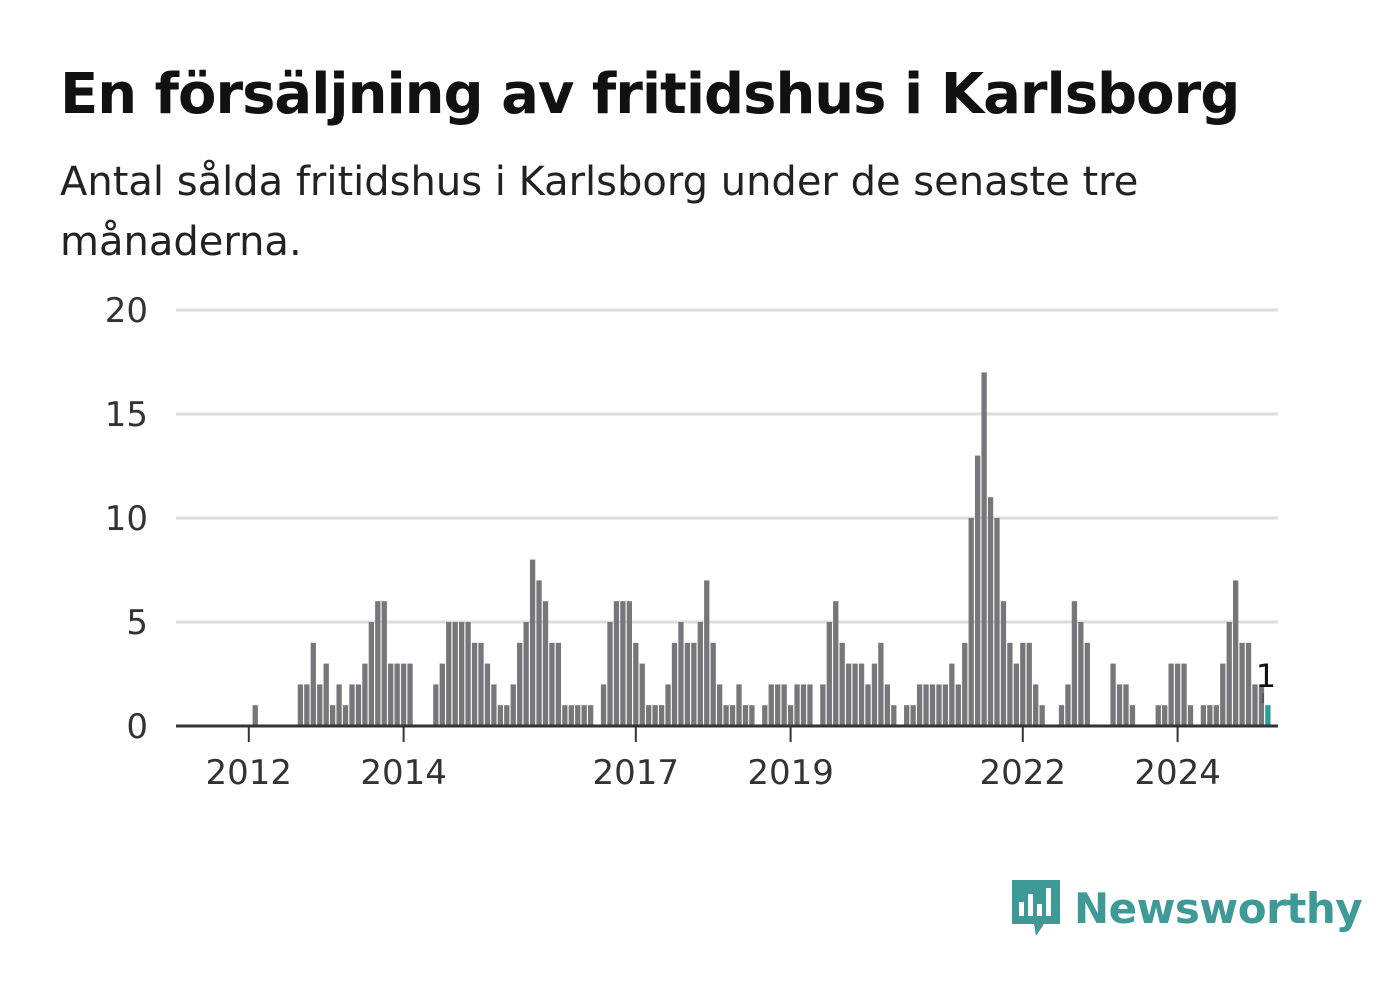  I want to click on x-tick-label: 2019, so click(790, 773).